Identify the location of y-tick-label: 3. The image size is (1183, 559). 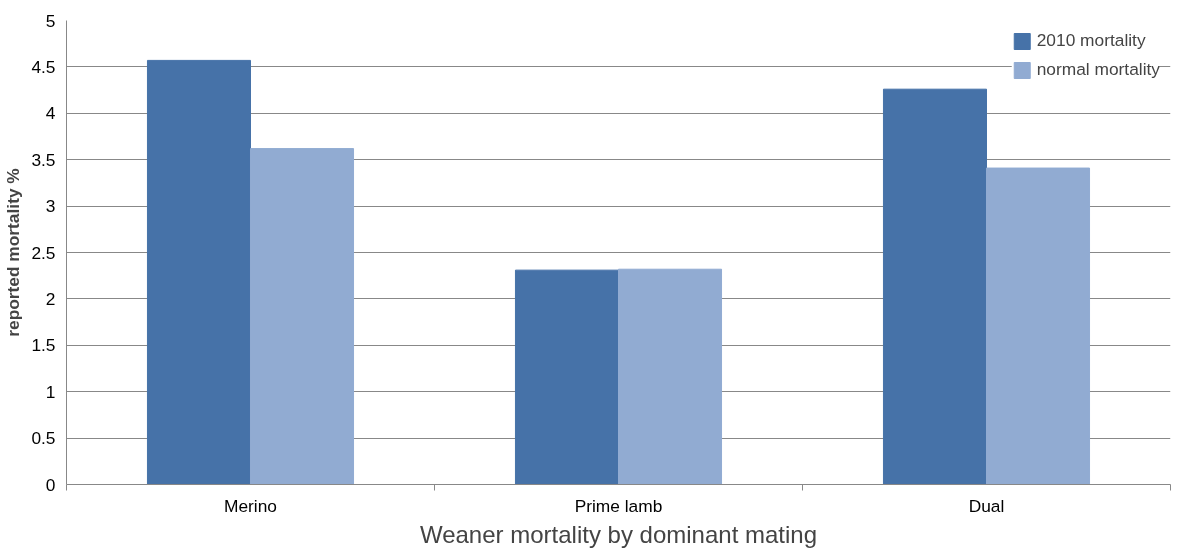
(50, 206).